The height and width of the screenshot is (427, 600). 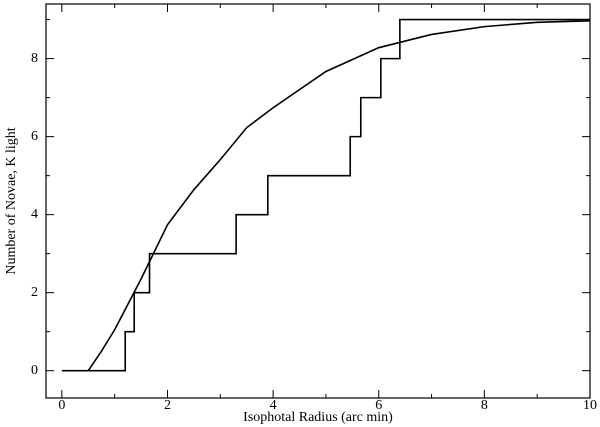 What do you see at coordinates (11, 200) in the screenshot?
I see `y-axis-label: Number of Novae, K light` at bounding box center [11, 200].